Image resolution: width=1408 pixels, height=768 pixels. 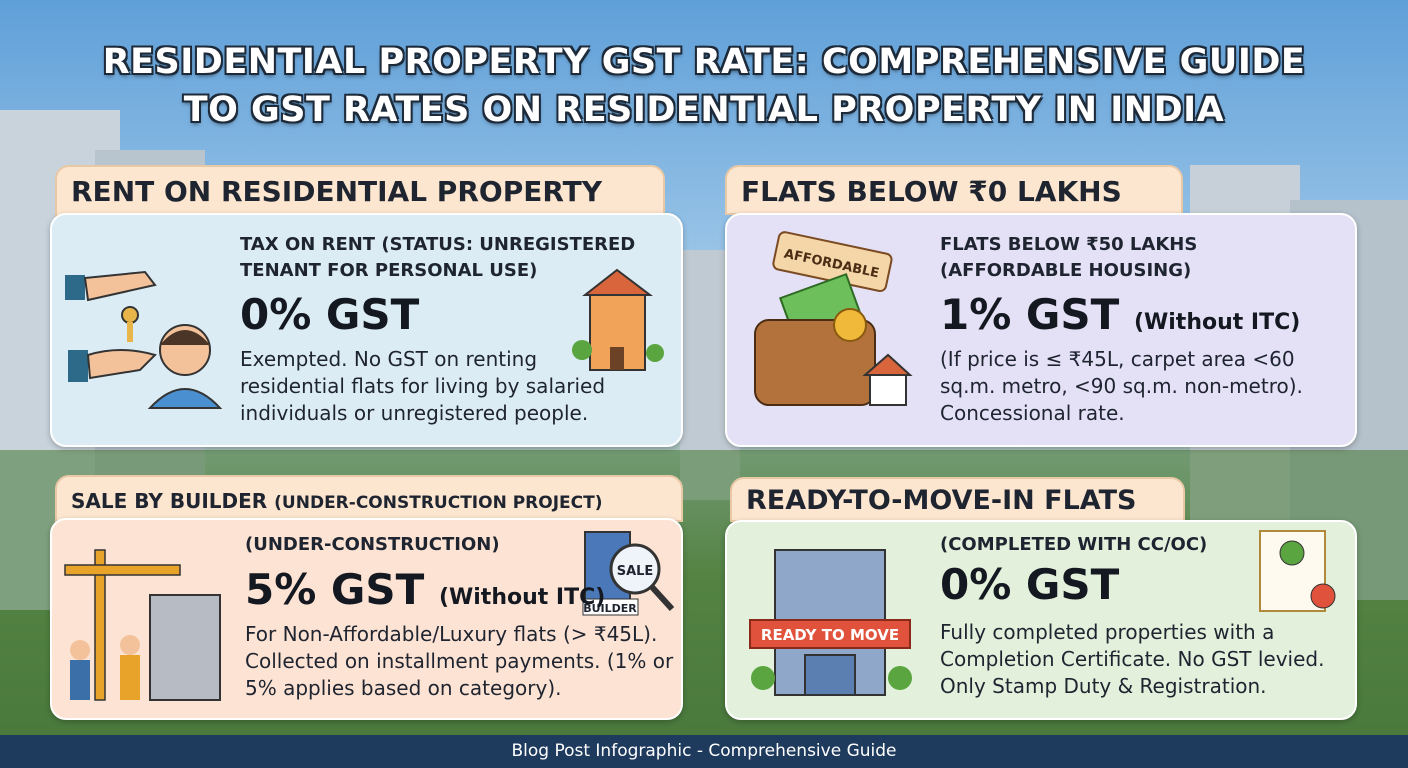 I want to click on gst-rate: 5% GST (Without ITC), so click(x=425, y=589).